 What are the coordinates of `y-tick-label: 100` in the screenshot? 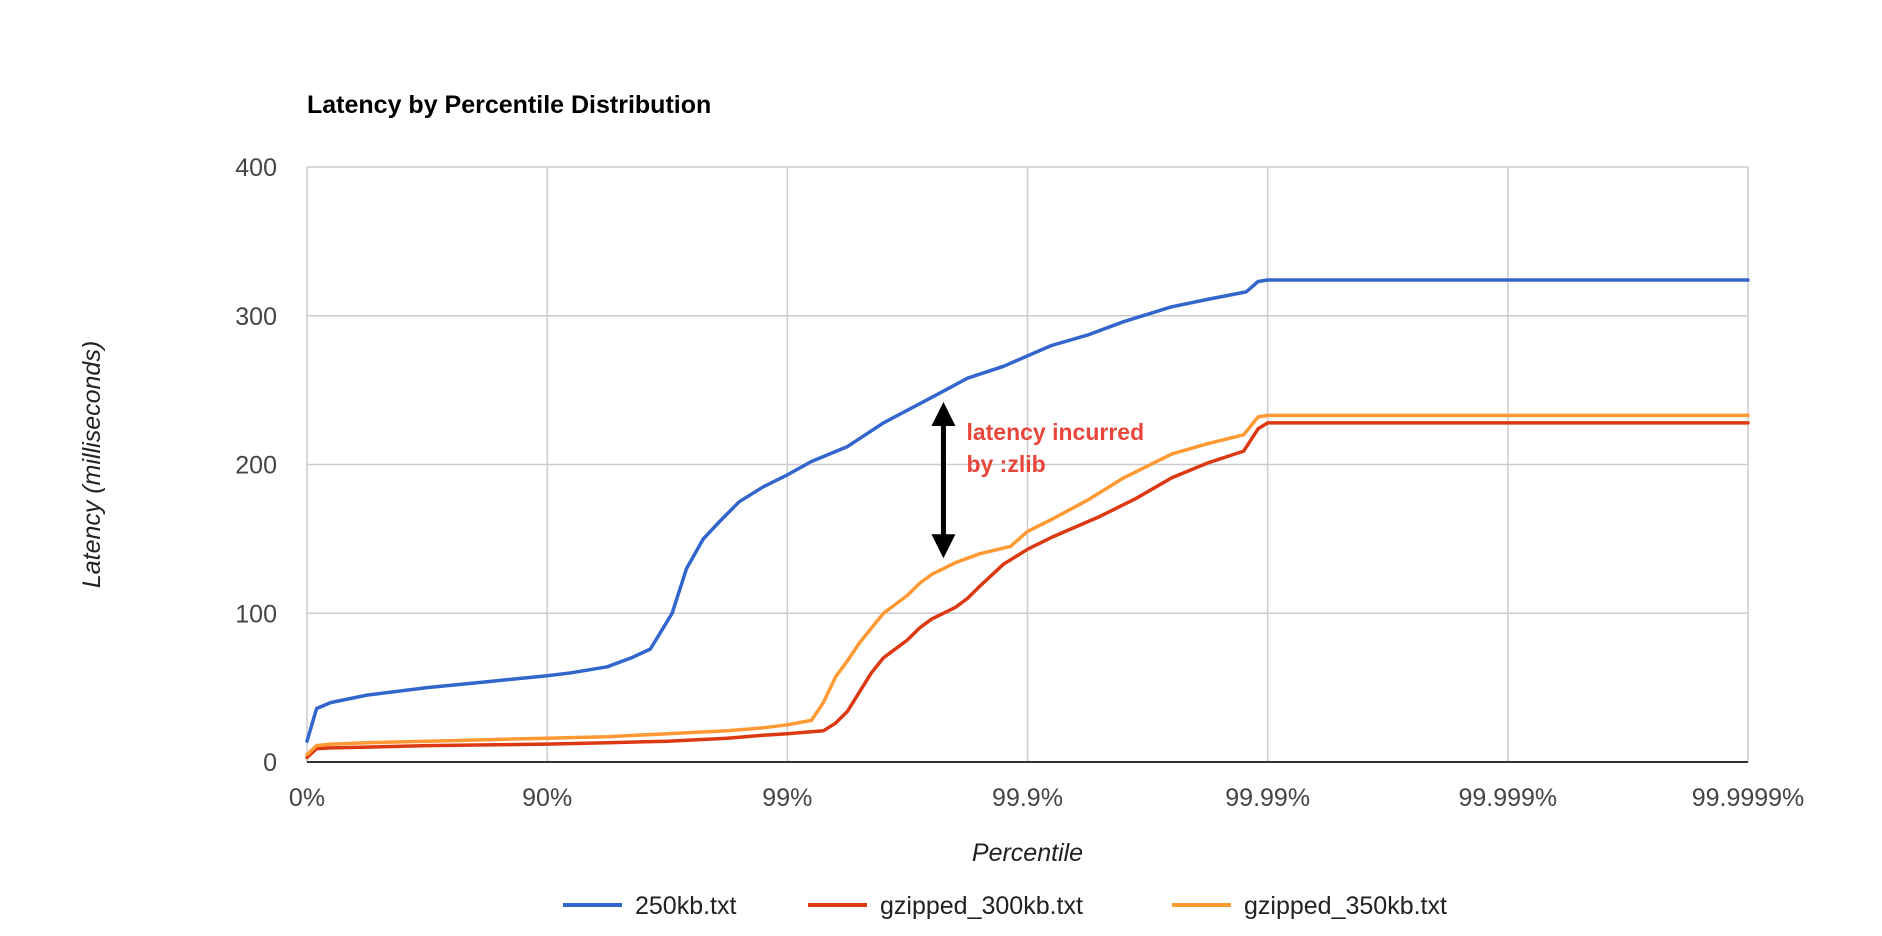 It's located at (256, 614).